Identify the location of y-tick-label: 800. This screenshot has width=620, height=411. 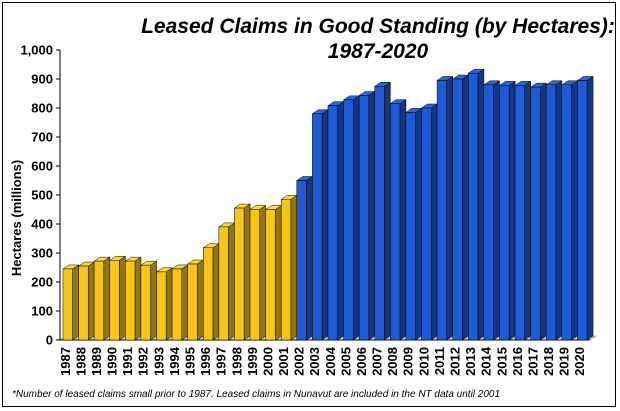
(42, 108).